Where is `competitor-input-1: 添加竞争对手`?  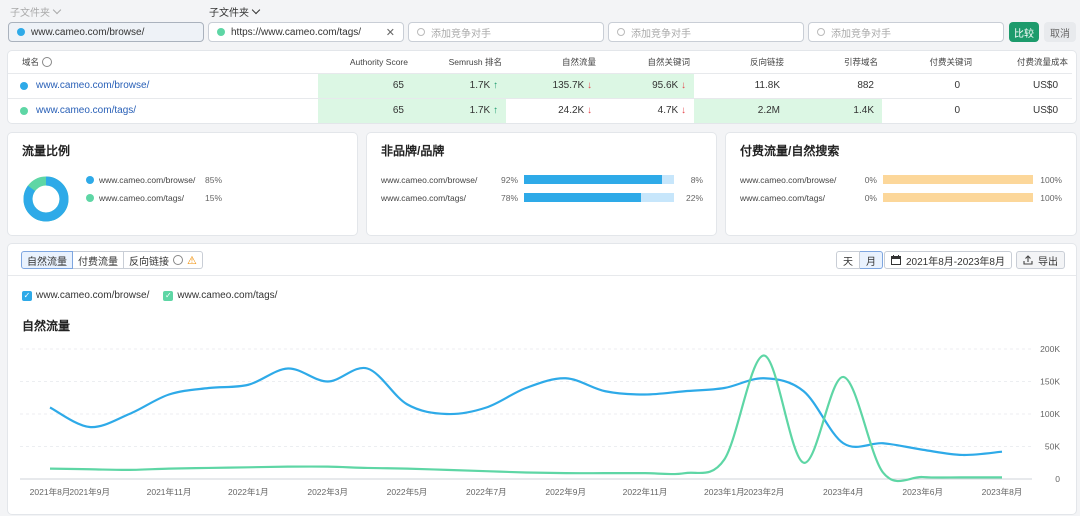 competitor-input-1: 添加竞争对手 is located at coordinates (506, 32).